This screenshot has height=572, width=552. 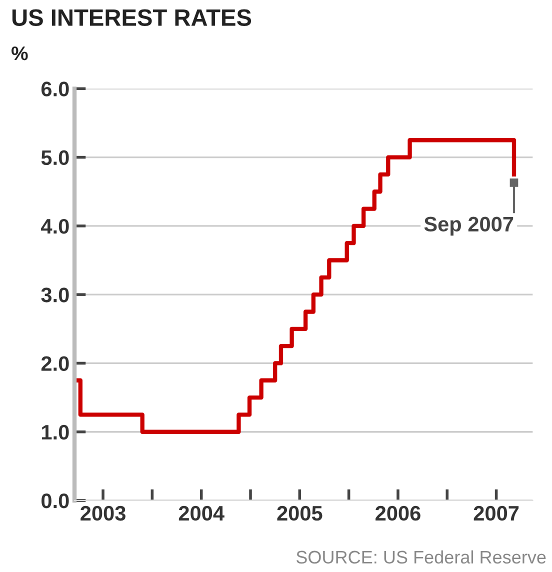 I want to click on y-tick-label: 0.0, so click(x=55, y=501).